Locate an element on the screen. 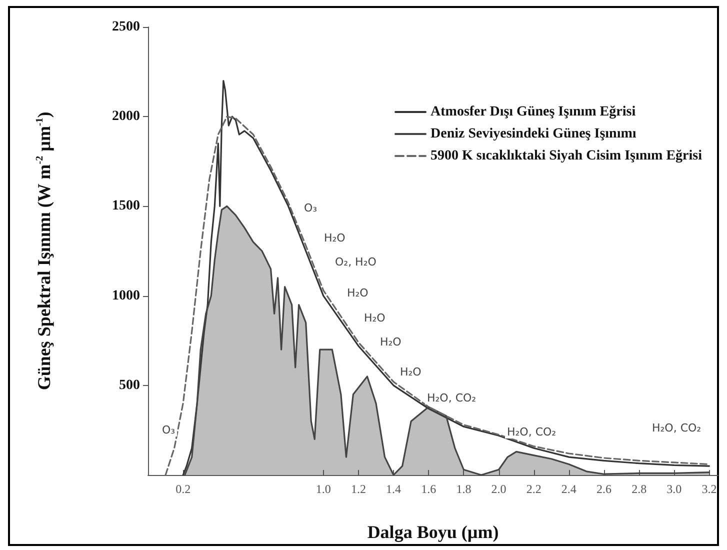  x-tick-label: 3.0 is located at coordinates (674, 489).